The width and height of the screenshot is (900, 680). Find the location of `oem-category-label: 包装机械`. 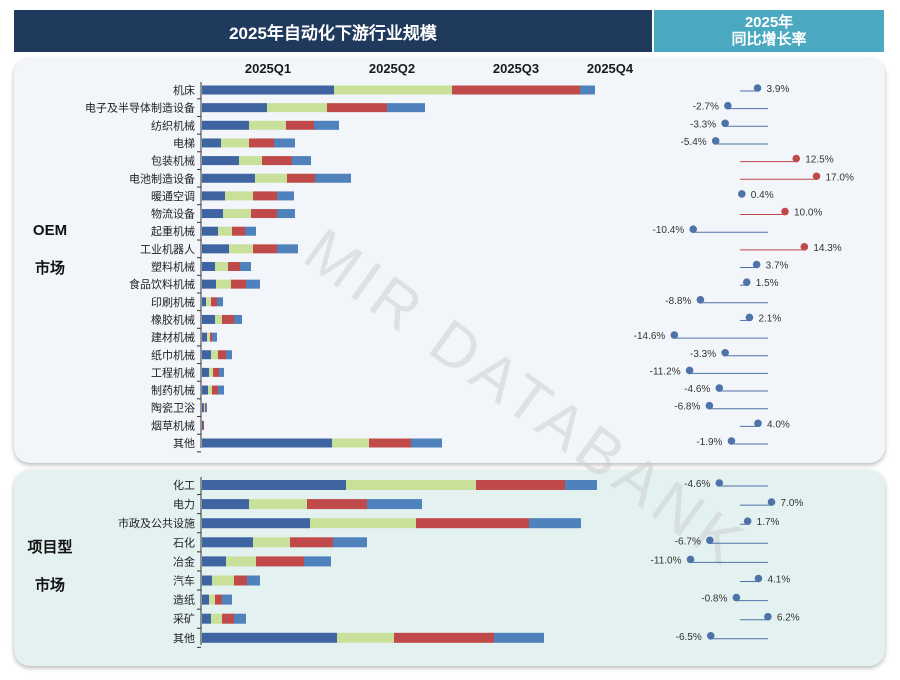

oem-category-label: 包装机械 is located at coordinates (173, 161).